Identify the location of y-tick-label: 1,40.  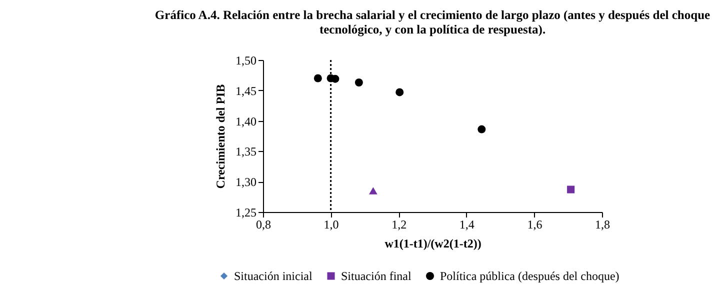
(246, 121).